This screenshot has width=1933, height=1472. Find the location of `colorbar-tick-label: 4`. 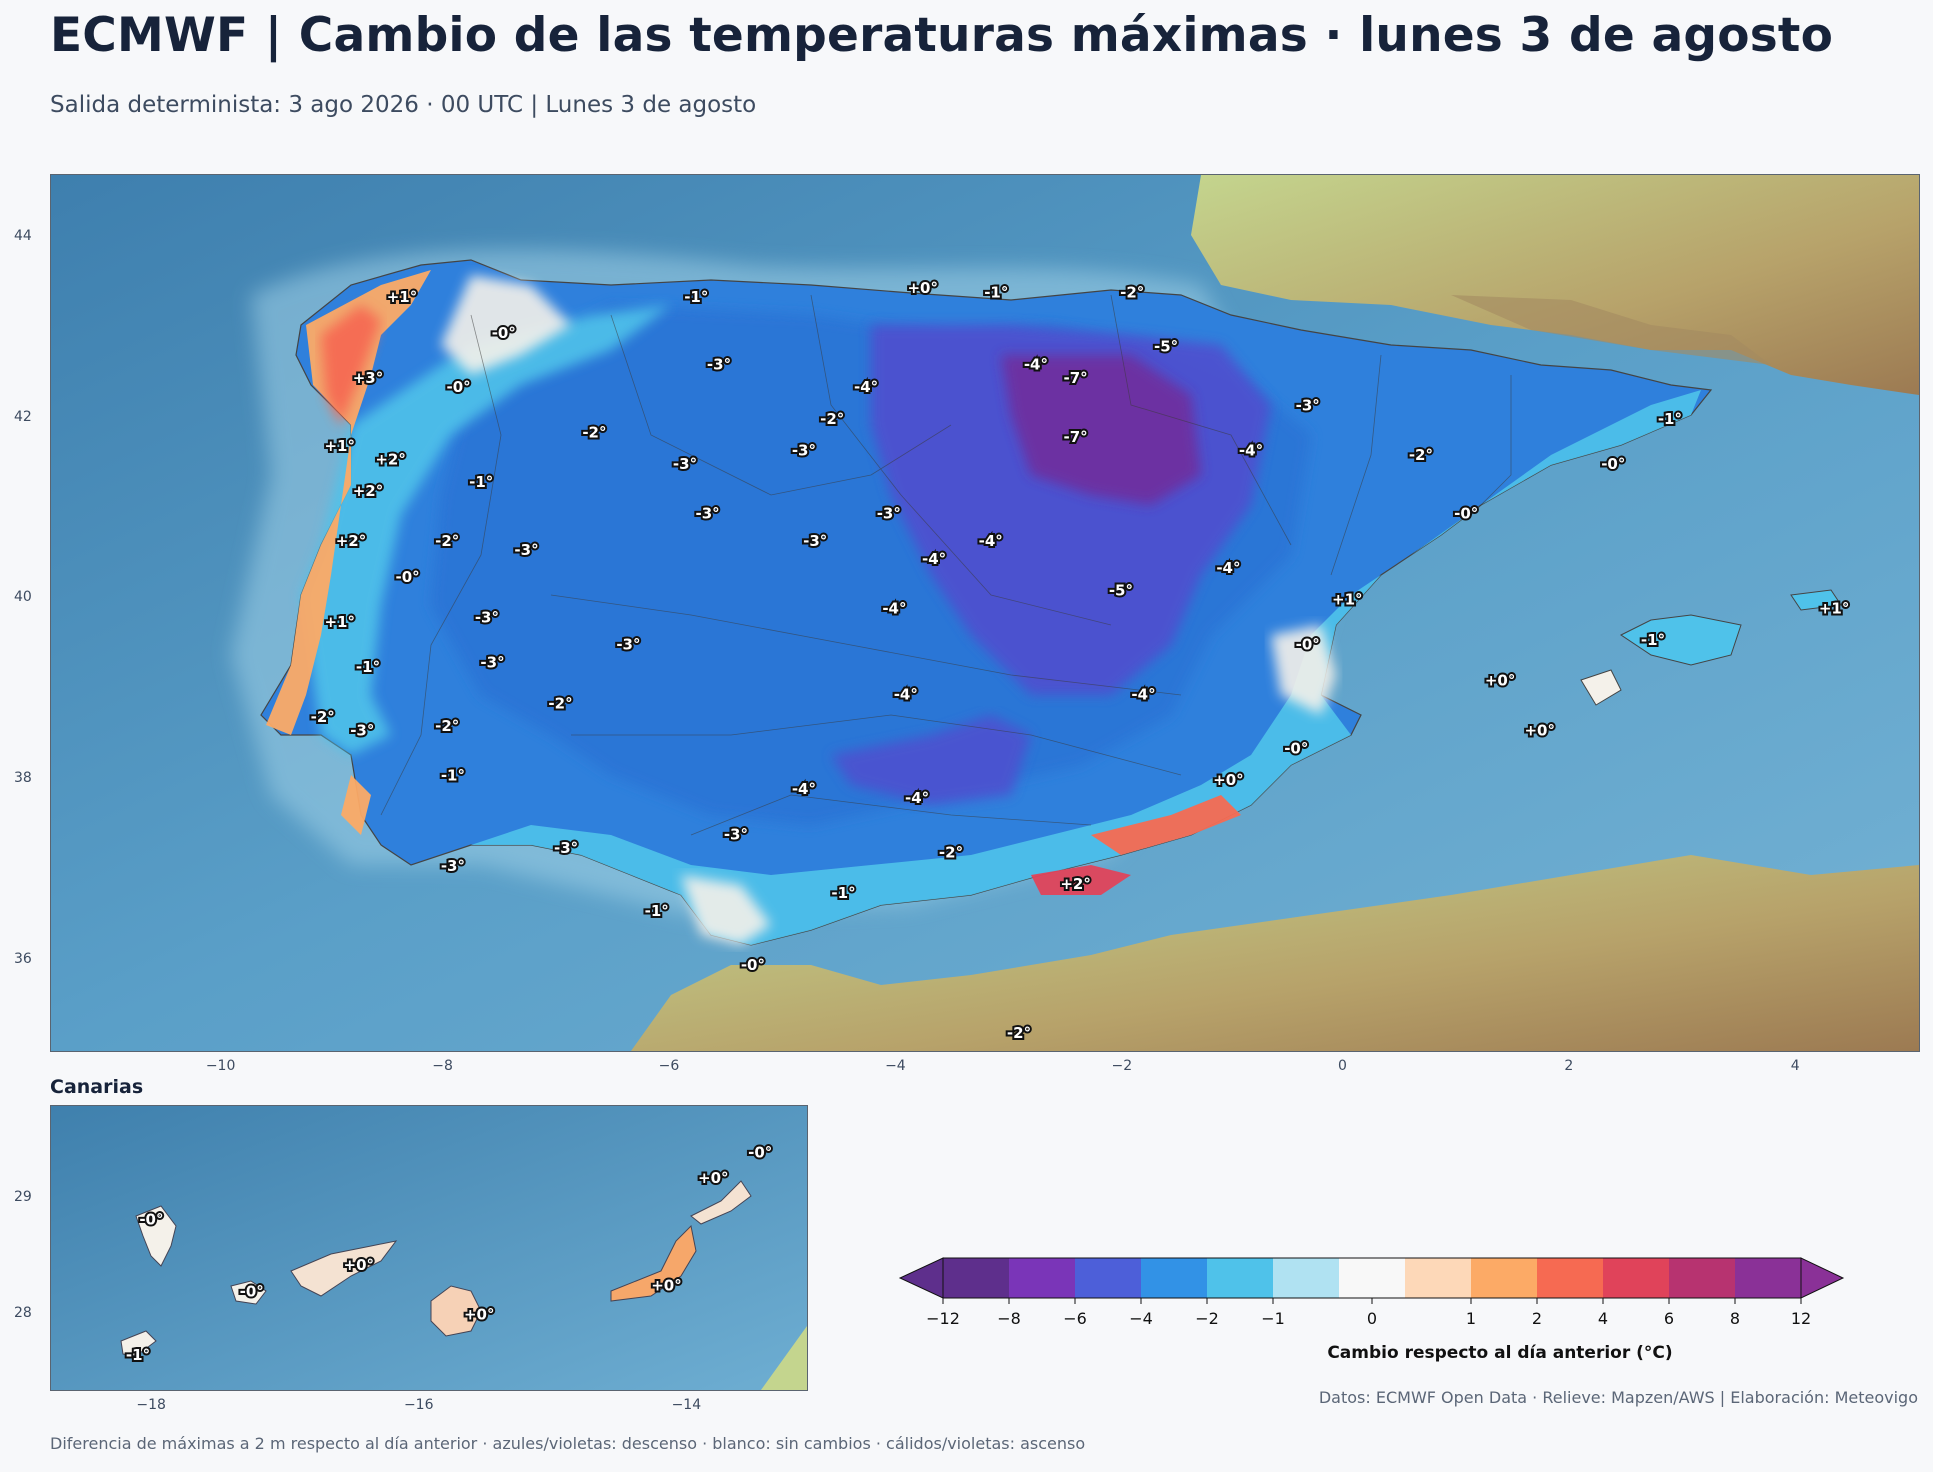

colorbar-tick-label: 4 is located at coordinates (1603, 1318).